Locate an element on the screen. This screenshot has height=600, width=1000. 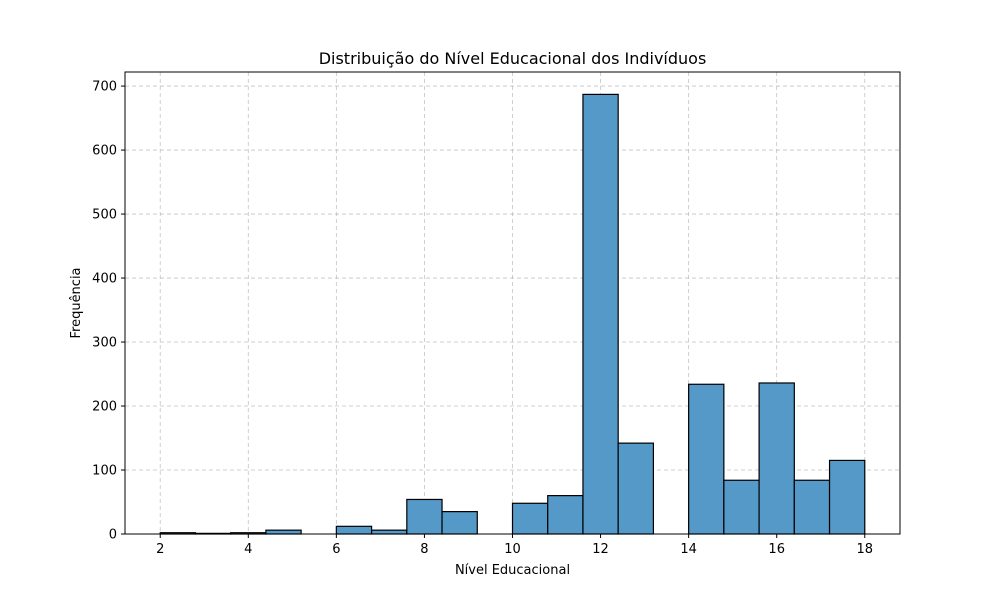
x-tick-label: 8 is located at coordinates (424, 549).